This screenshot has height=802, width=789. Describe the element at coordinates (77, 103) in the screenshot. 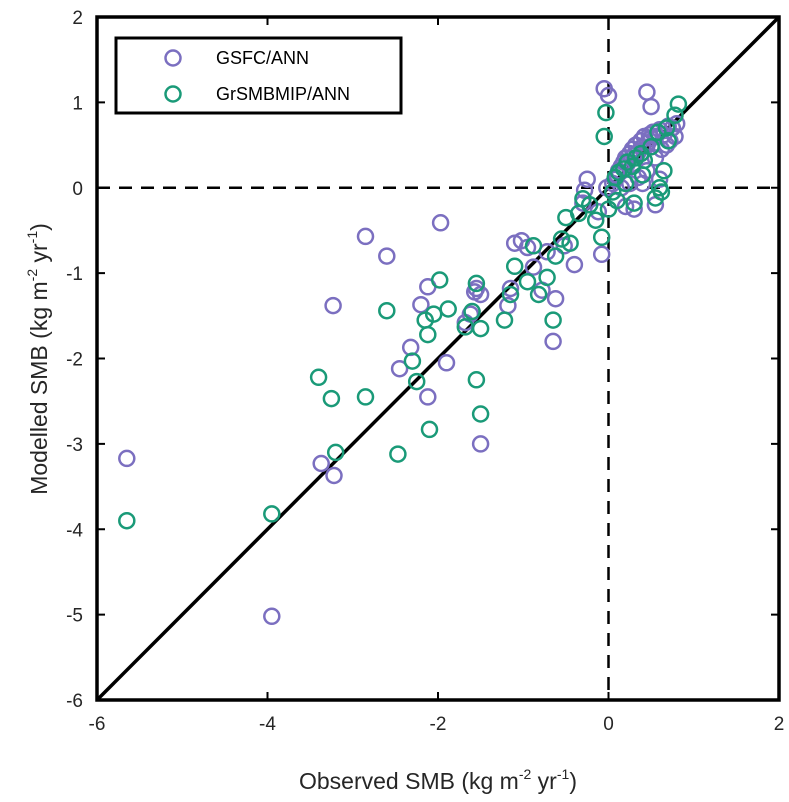

I see `y-tick-label: 1` at that location.